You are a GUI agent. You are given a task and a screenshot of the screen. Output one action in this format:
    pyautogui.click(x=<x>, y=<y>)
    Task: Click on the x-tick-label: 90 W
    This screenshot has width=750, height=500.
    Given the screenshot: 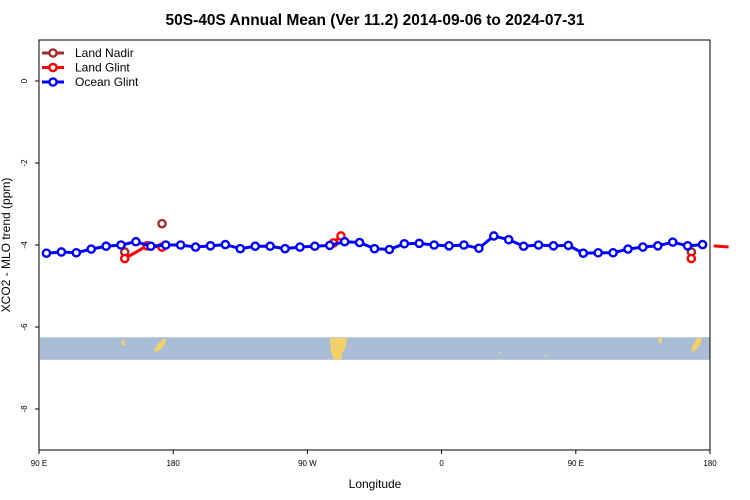 What is the action you would take?
    pyautogui.click(x=307, y=463)
    